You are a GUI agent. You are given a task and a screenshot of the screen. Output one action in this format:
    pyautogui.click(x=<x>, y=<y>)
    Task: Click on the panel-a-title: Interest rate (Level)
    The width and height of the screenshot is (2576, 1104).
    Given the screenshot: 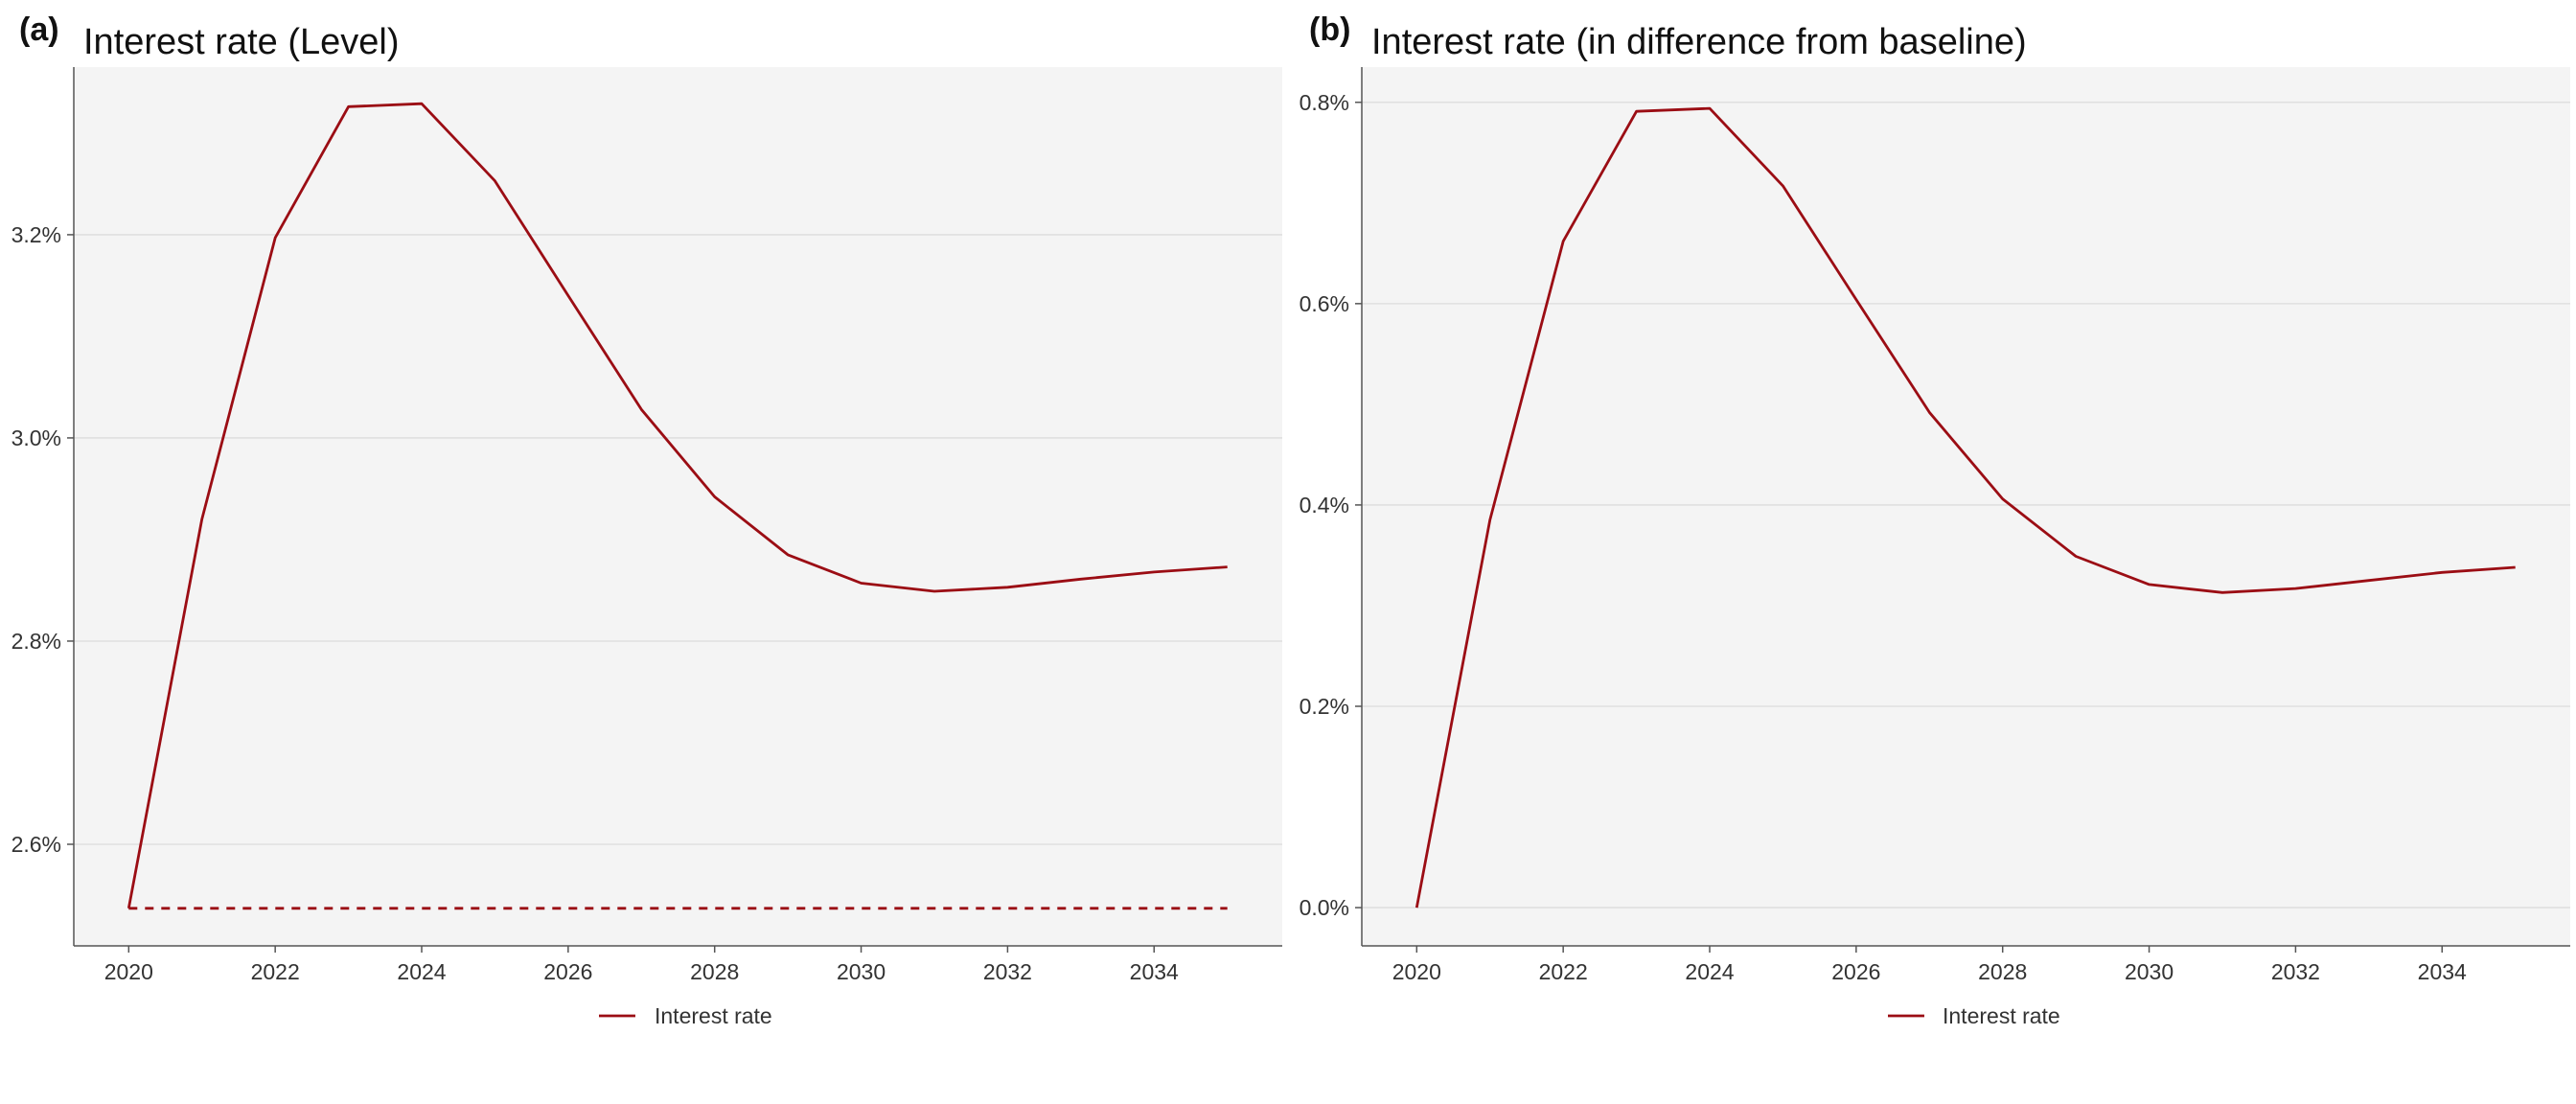 What is the action you would take?
    pyautogui.click(x=241, y=42)
    